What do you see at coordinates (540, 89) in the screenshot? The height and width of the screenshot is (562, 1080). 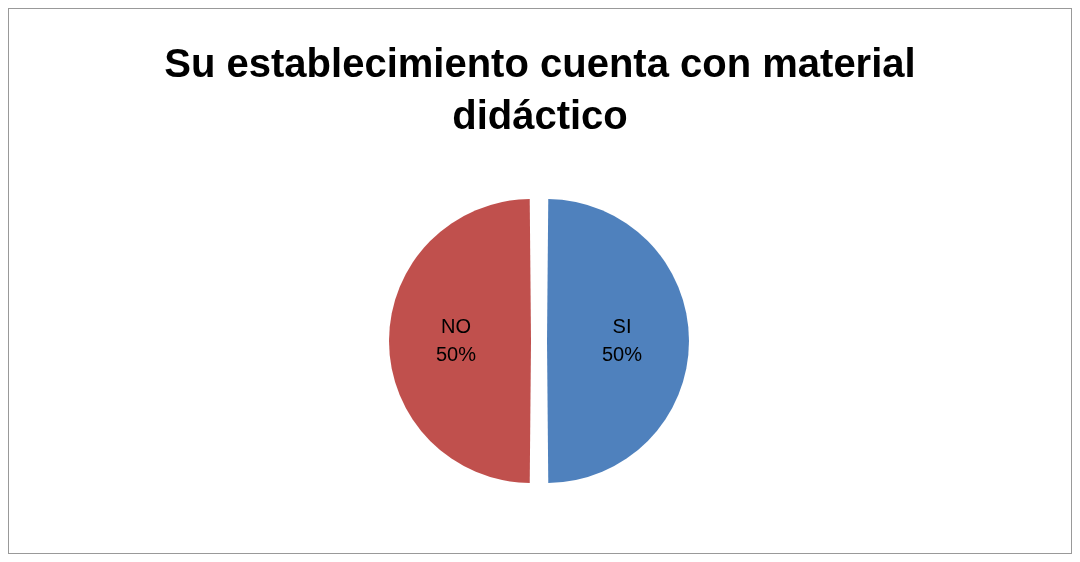 I see `chart-title: Su establecimiento cuenta con material didáctico` at bounding box center [540, 89].